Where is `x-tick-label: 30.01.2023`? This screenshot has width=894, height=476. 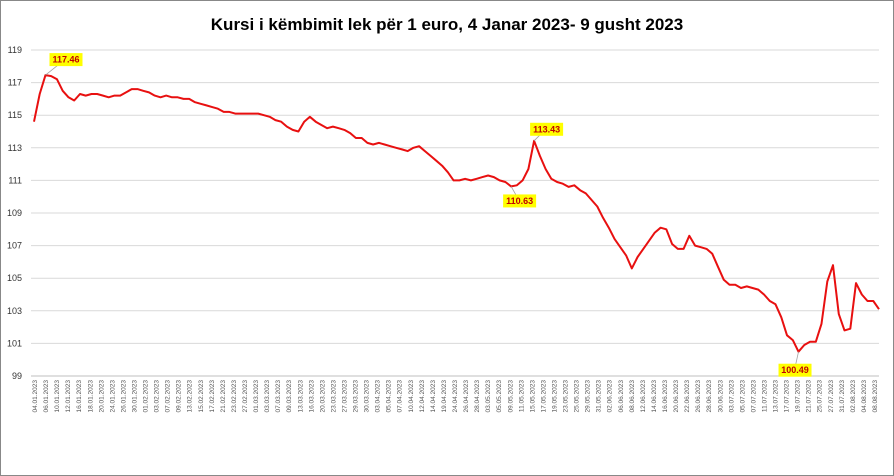
x-tick-label: 30.01.2023 is located at coordinates (135, 396).